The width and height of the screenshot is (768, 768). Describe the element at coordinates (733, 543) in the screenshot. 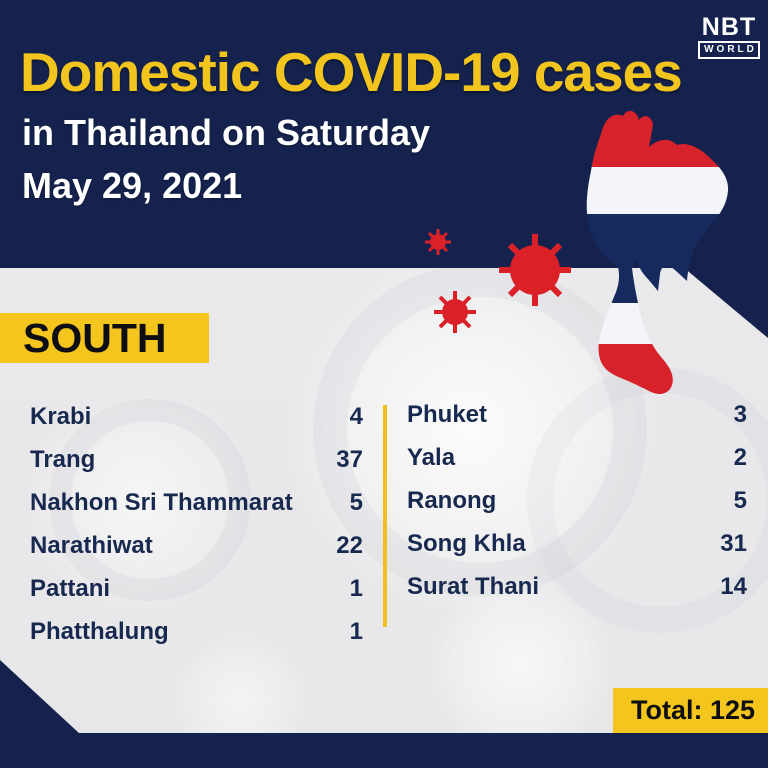

I see `case-count: 31` at that location.